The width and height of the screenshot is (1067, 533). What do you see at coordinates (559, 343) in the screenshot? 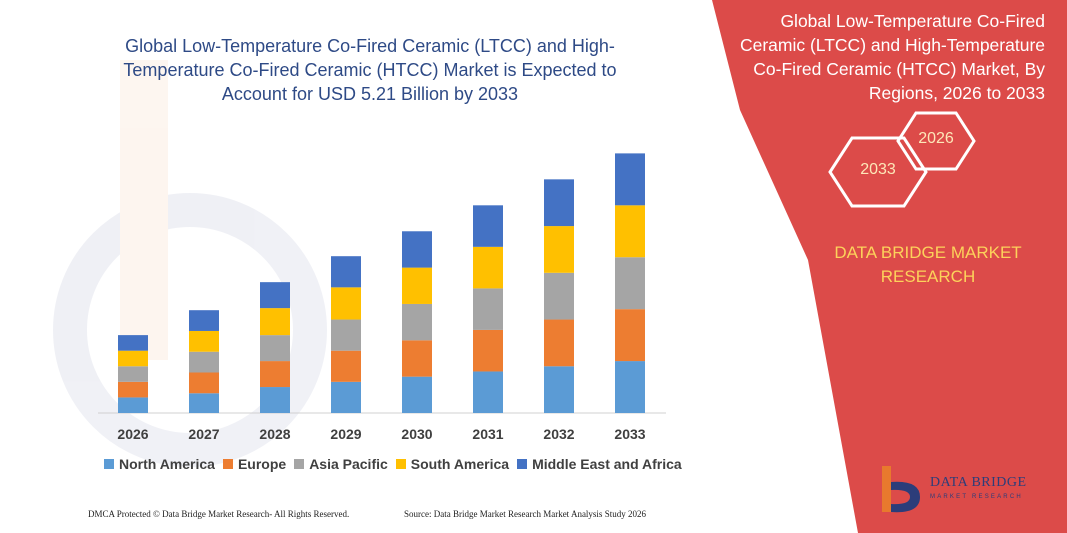
I see `bar-2032-europe` at bounding box center [559, 343].